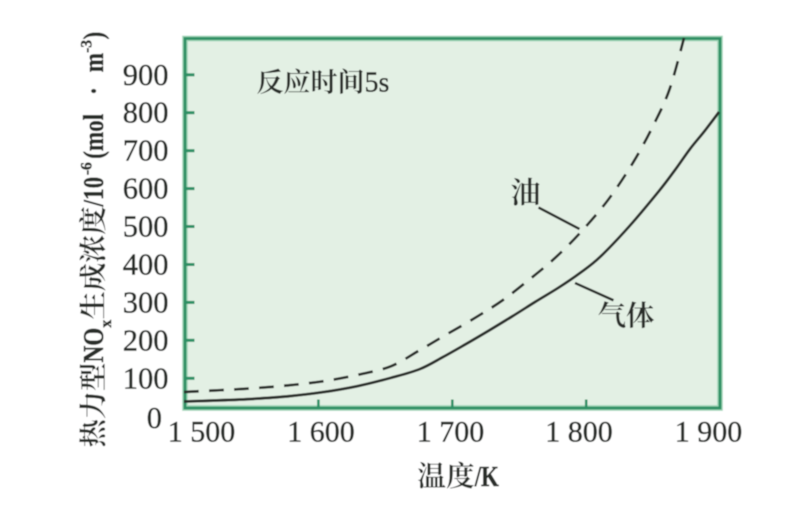  What do you see at coordinates (94, 192) in the screenshot?
I see `svg-text: /10` at bounding box center [94, 192].